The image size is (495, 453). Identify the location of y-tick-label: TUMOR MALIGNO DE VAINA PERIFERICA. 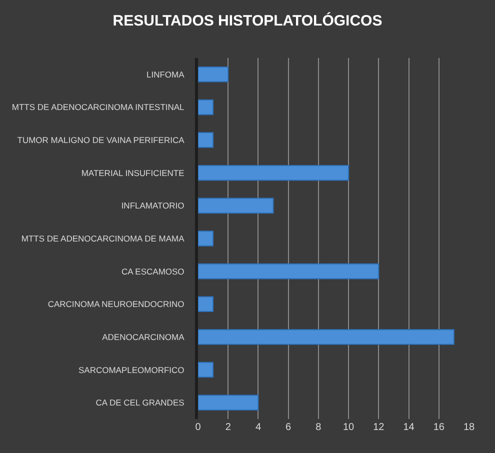
(101, 140).